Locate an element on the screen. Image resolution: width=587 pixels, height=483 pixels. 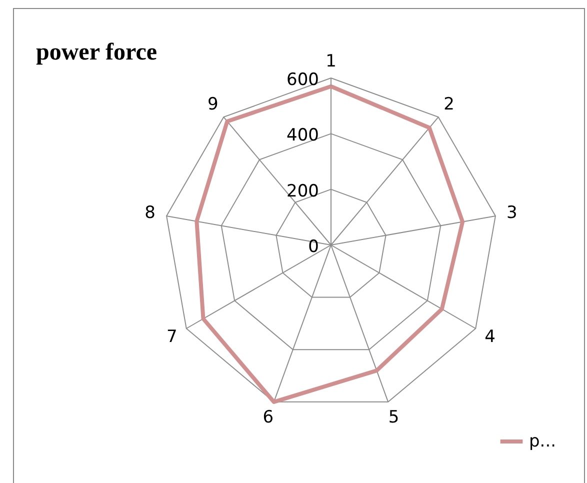
spoke-label: 2 is located at coordinates (449, 104).